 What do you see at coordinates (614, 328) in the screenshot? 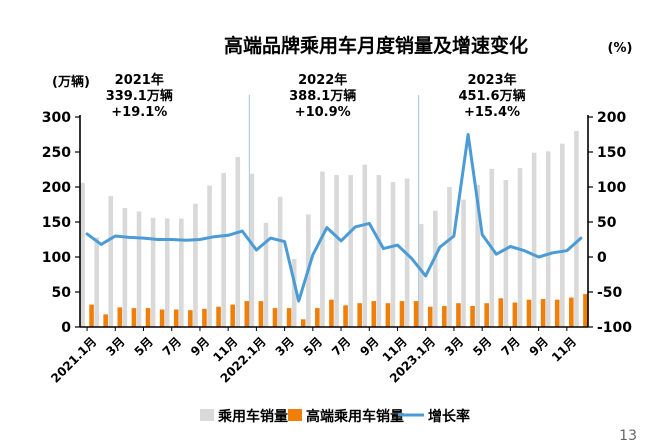
I see `right-tick-label: -100` at bounding box center [614, 328].